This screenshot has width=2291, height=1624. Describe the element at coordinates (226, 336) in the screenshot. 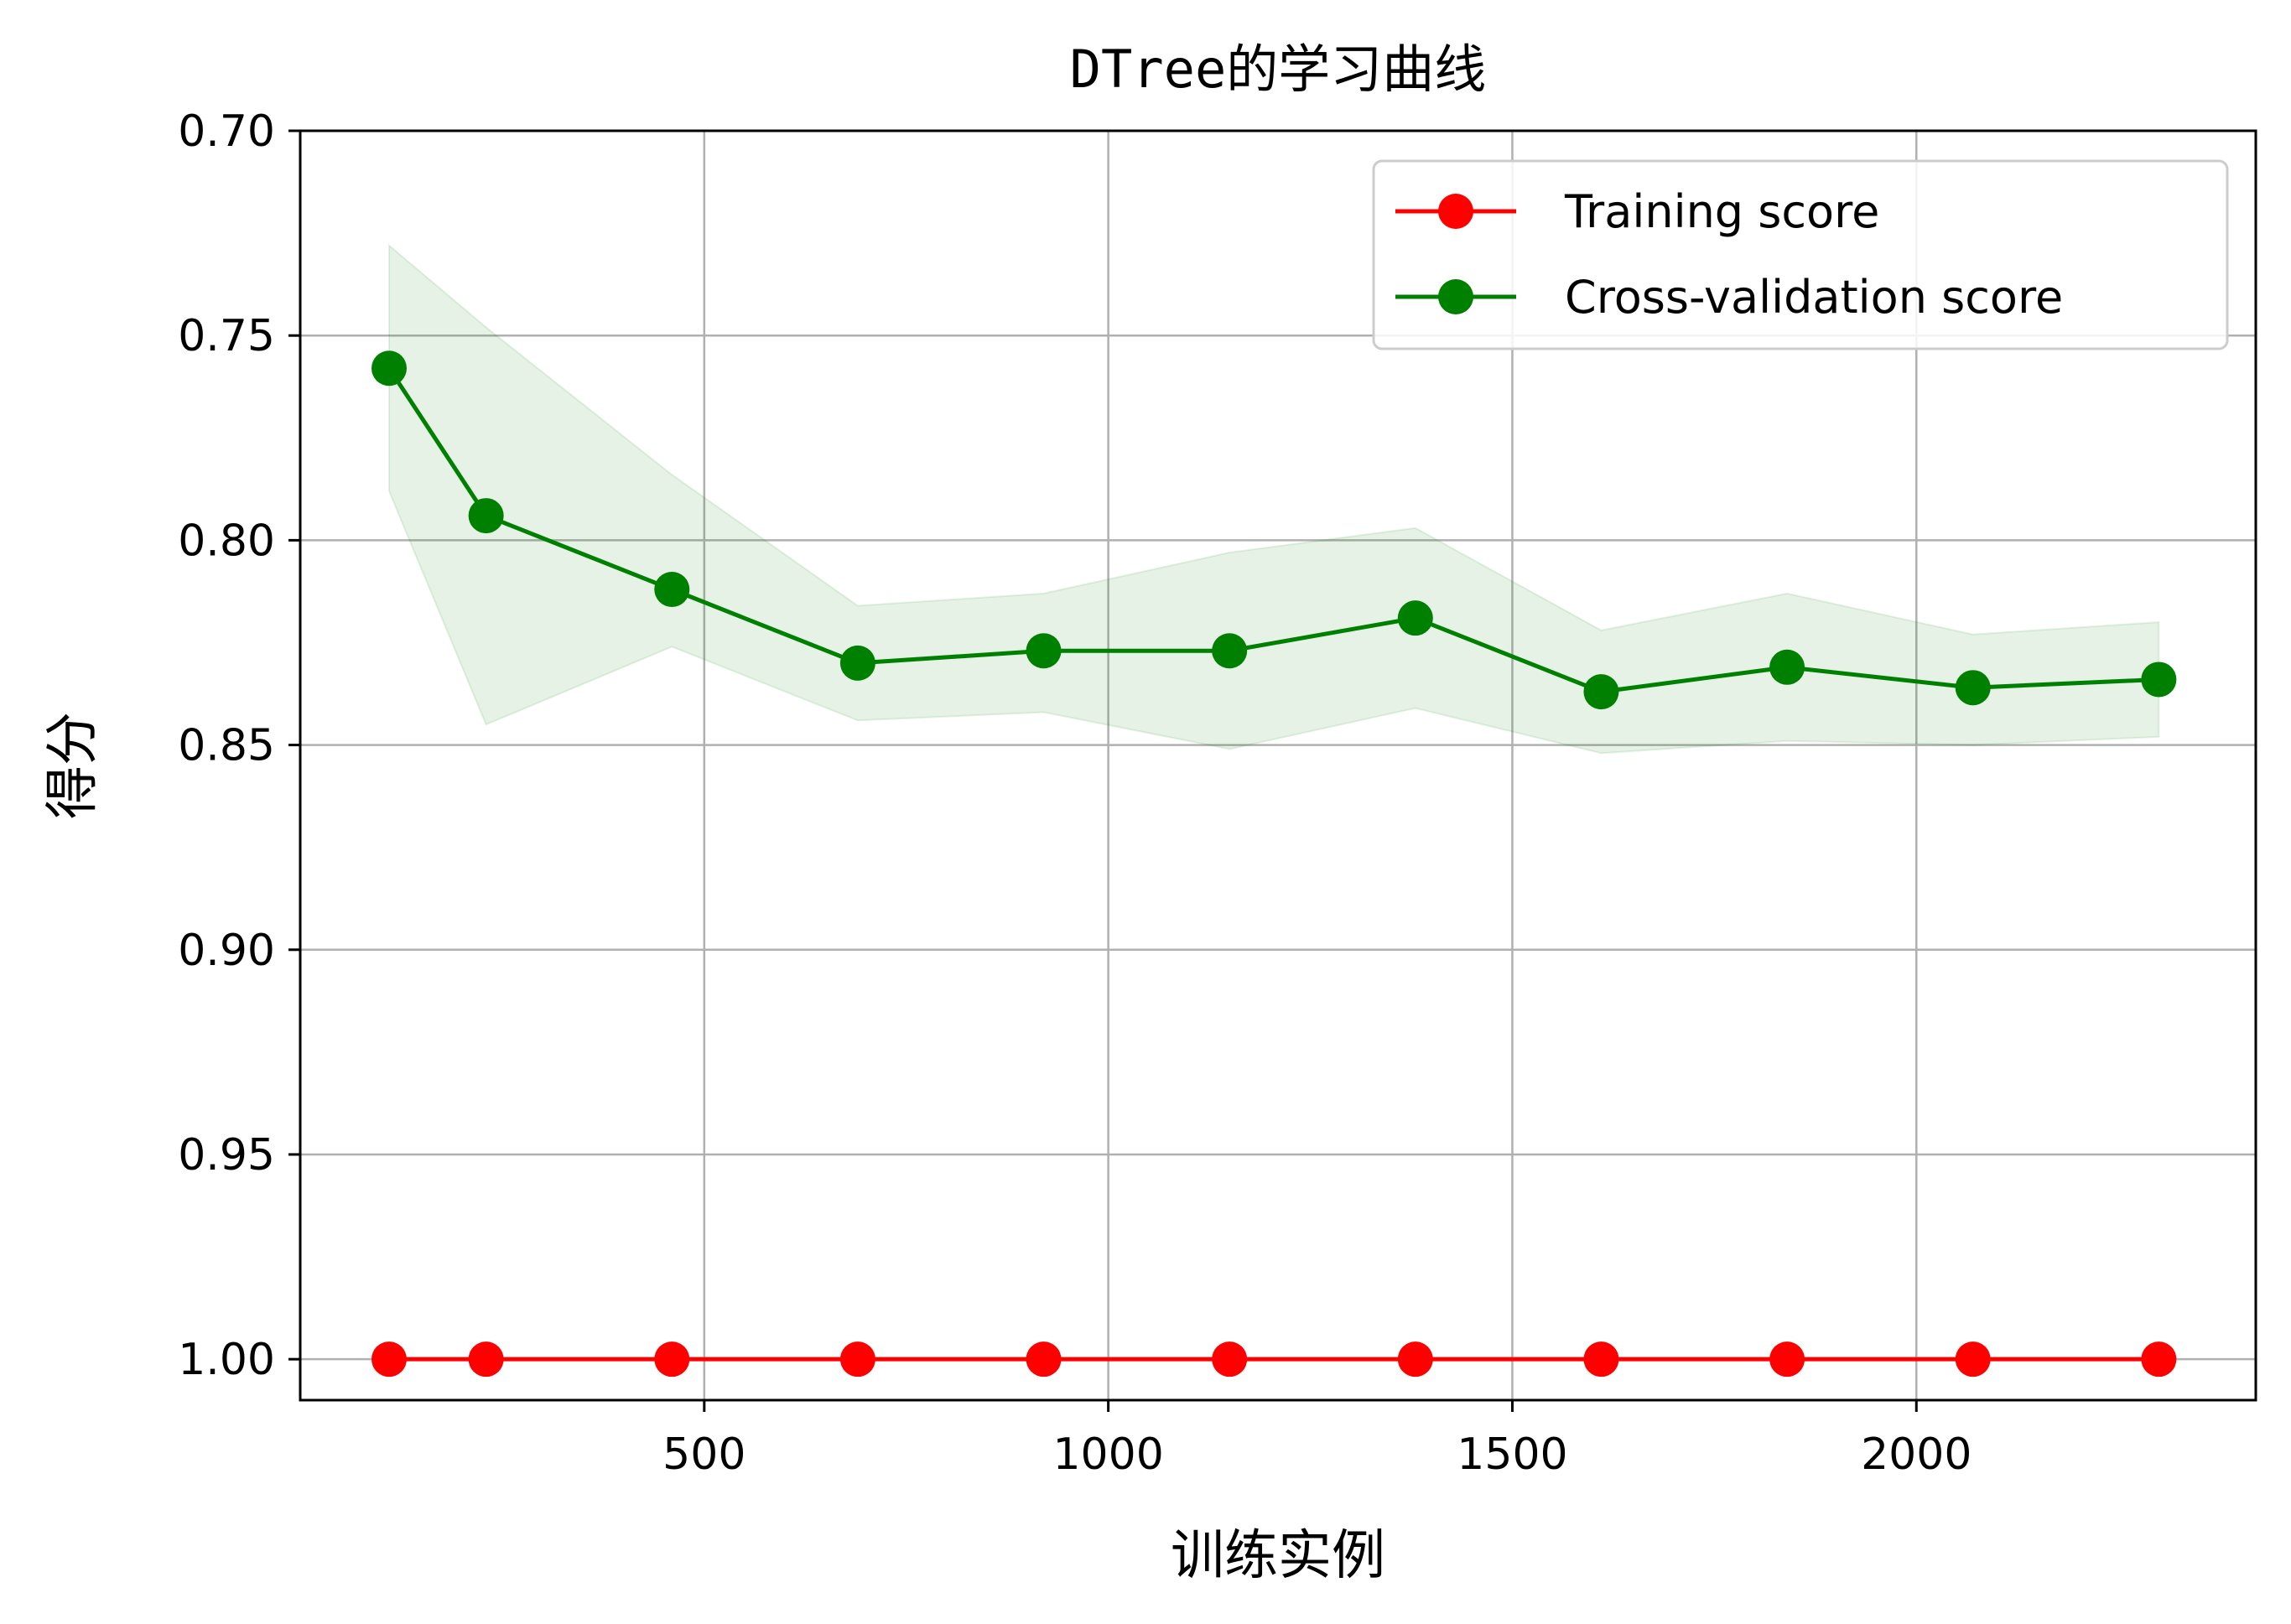

I see `y-tick-label: 0.75` at that location.